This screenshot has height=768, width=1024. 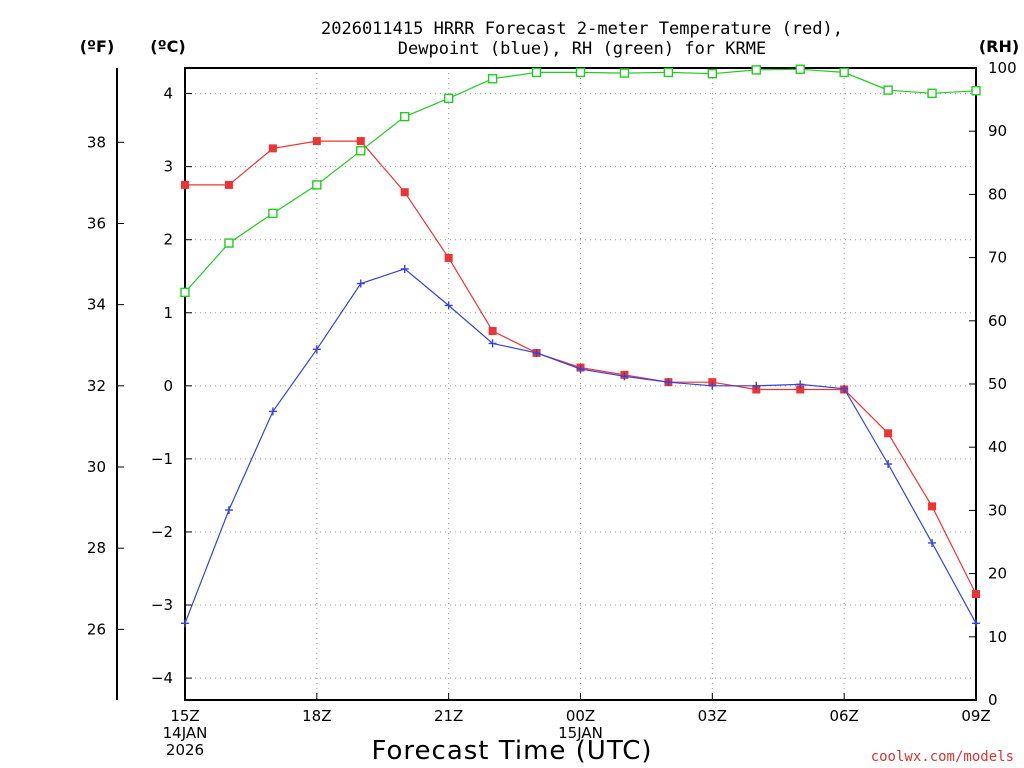 What do you see at coordinates (162, 459) in the screenshot?
I see `celsius-tick-label: −1` at bounding box center [162, 459].